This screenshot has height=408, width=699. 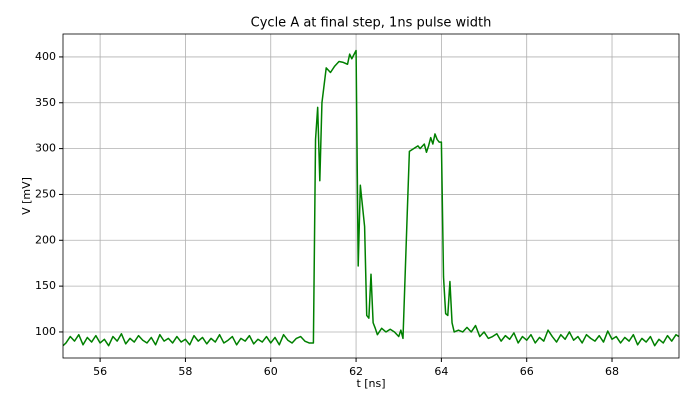 What do you see at coordinates (100, 371) in the screenshot?
I see `x-tick-label: 56` at bounding box center [100, 371].